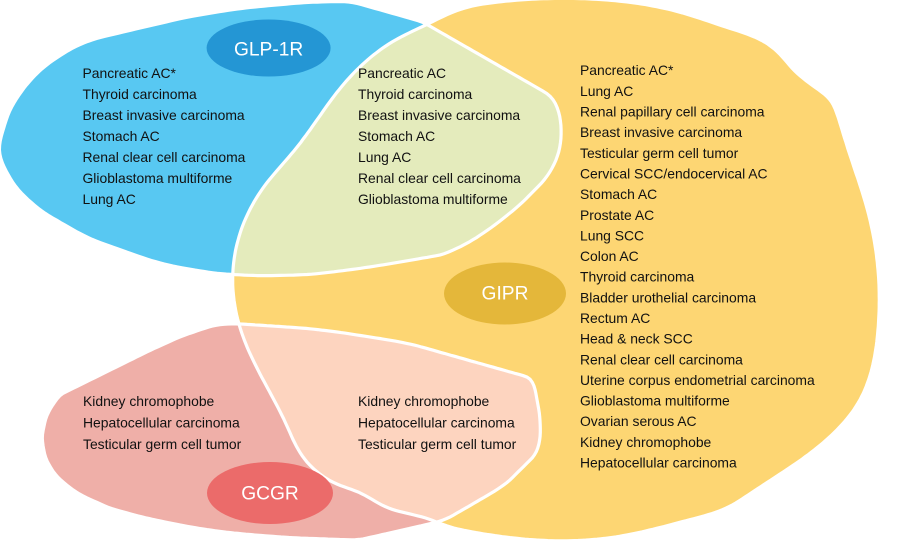  What do you see at coordinates (612, 235) in the screenshot?
I see `svg-text: Lung SCC` at bounding box center [612, 235].